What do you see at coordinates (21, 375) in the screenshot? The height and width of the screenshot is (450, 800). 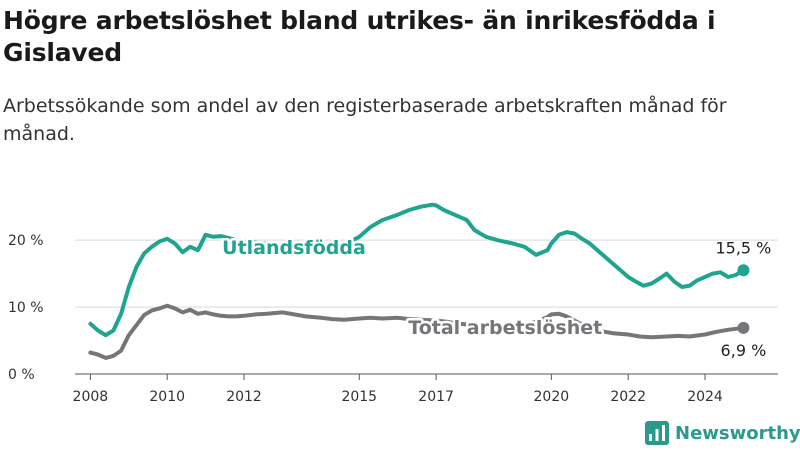 I see `y-tick-label: 0 %` at bounding box center [21, 375].